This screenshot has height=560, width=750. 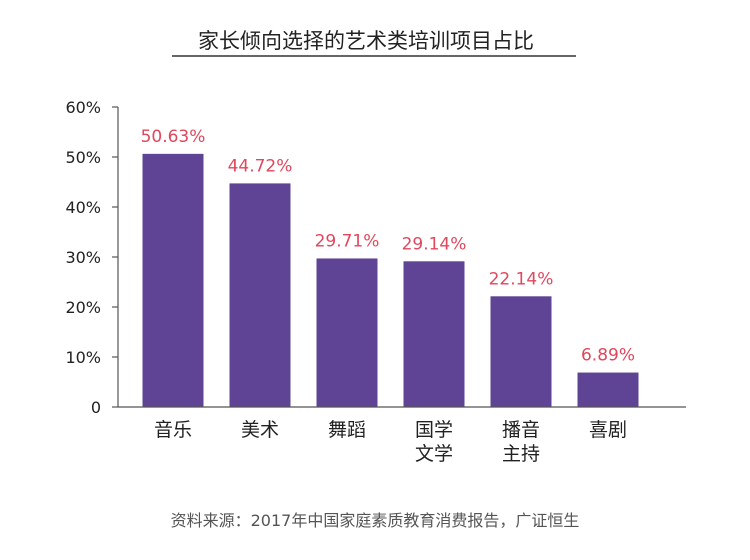 I want to click on y-tick-label: 20%, so click(x=83, y=307).